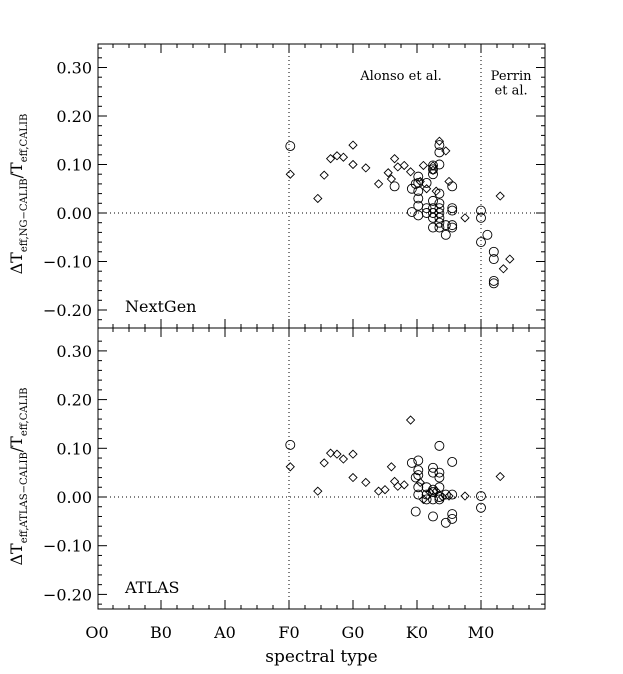 The height and width of the screenshot is (674, 623). What do you see at coordinates (481, 632) in the screenshot?
I see `x-tick-label: M0` at bounding box center [481, 632].